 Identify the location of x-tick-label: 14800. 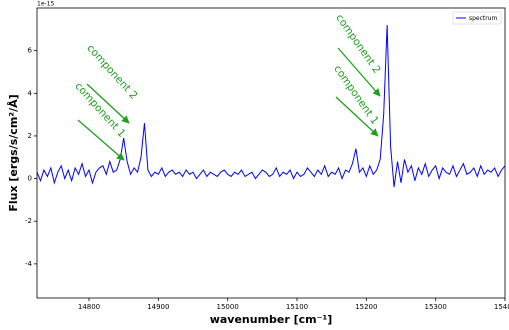
(89, 307).